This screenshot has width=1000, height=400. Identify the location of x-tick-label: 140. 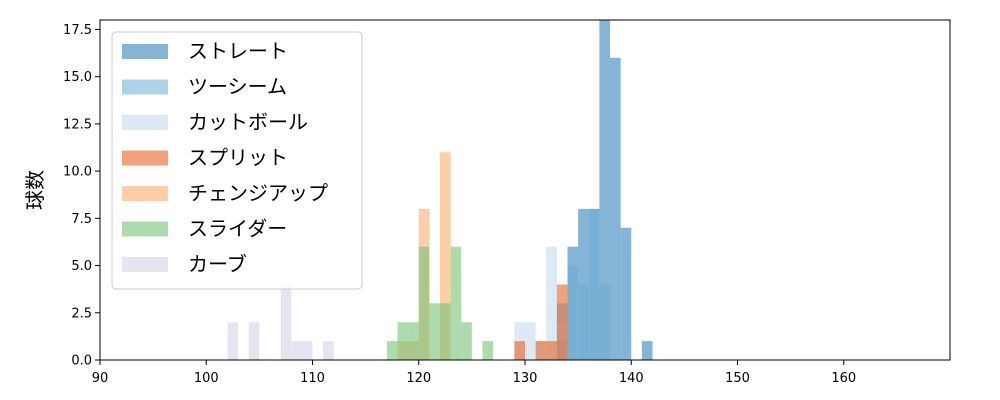
(631, 378).